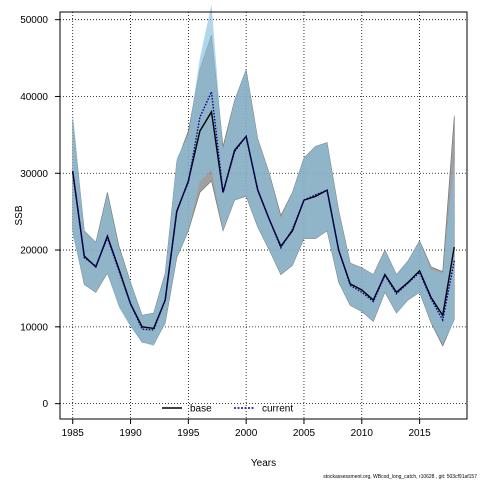  Describe the element at coordinates (227, 409) in the screenshot. I see `legend: base current` at that location.